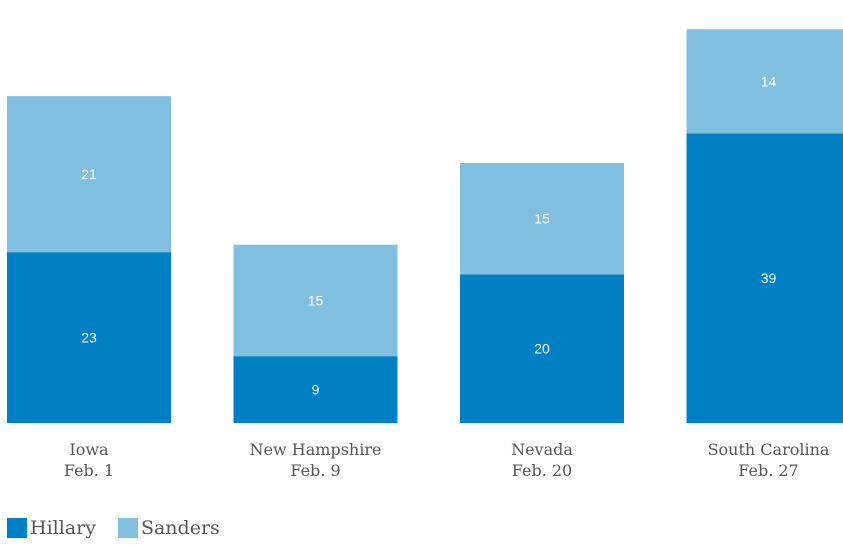 This screenshot has height=545, width=843. Describe the element at coordinates (89, 449) in the screenshot. I see `category-label-iowa: Iowa` at that location.